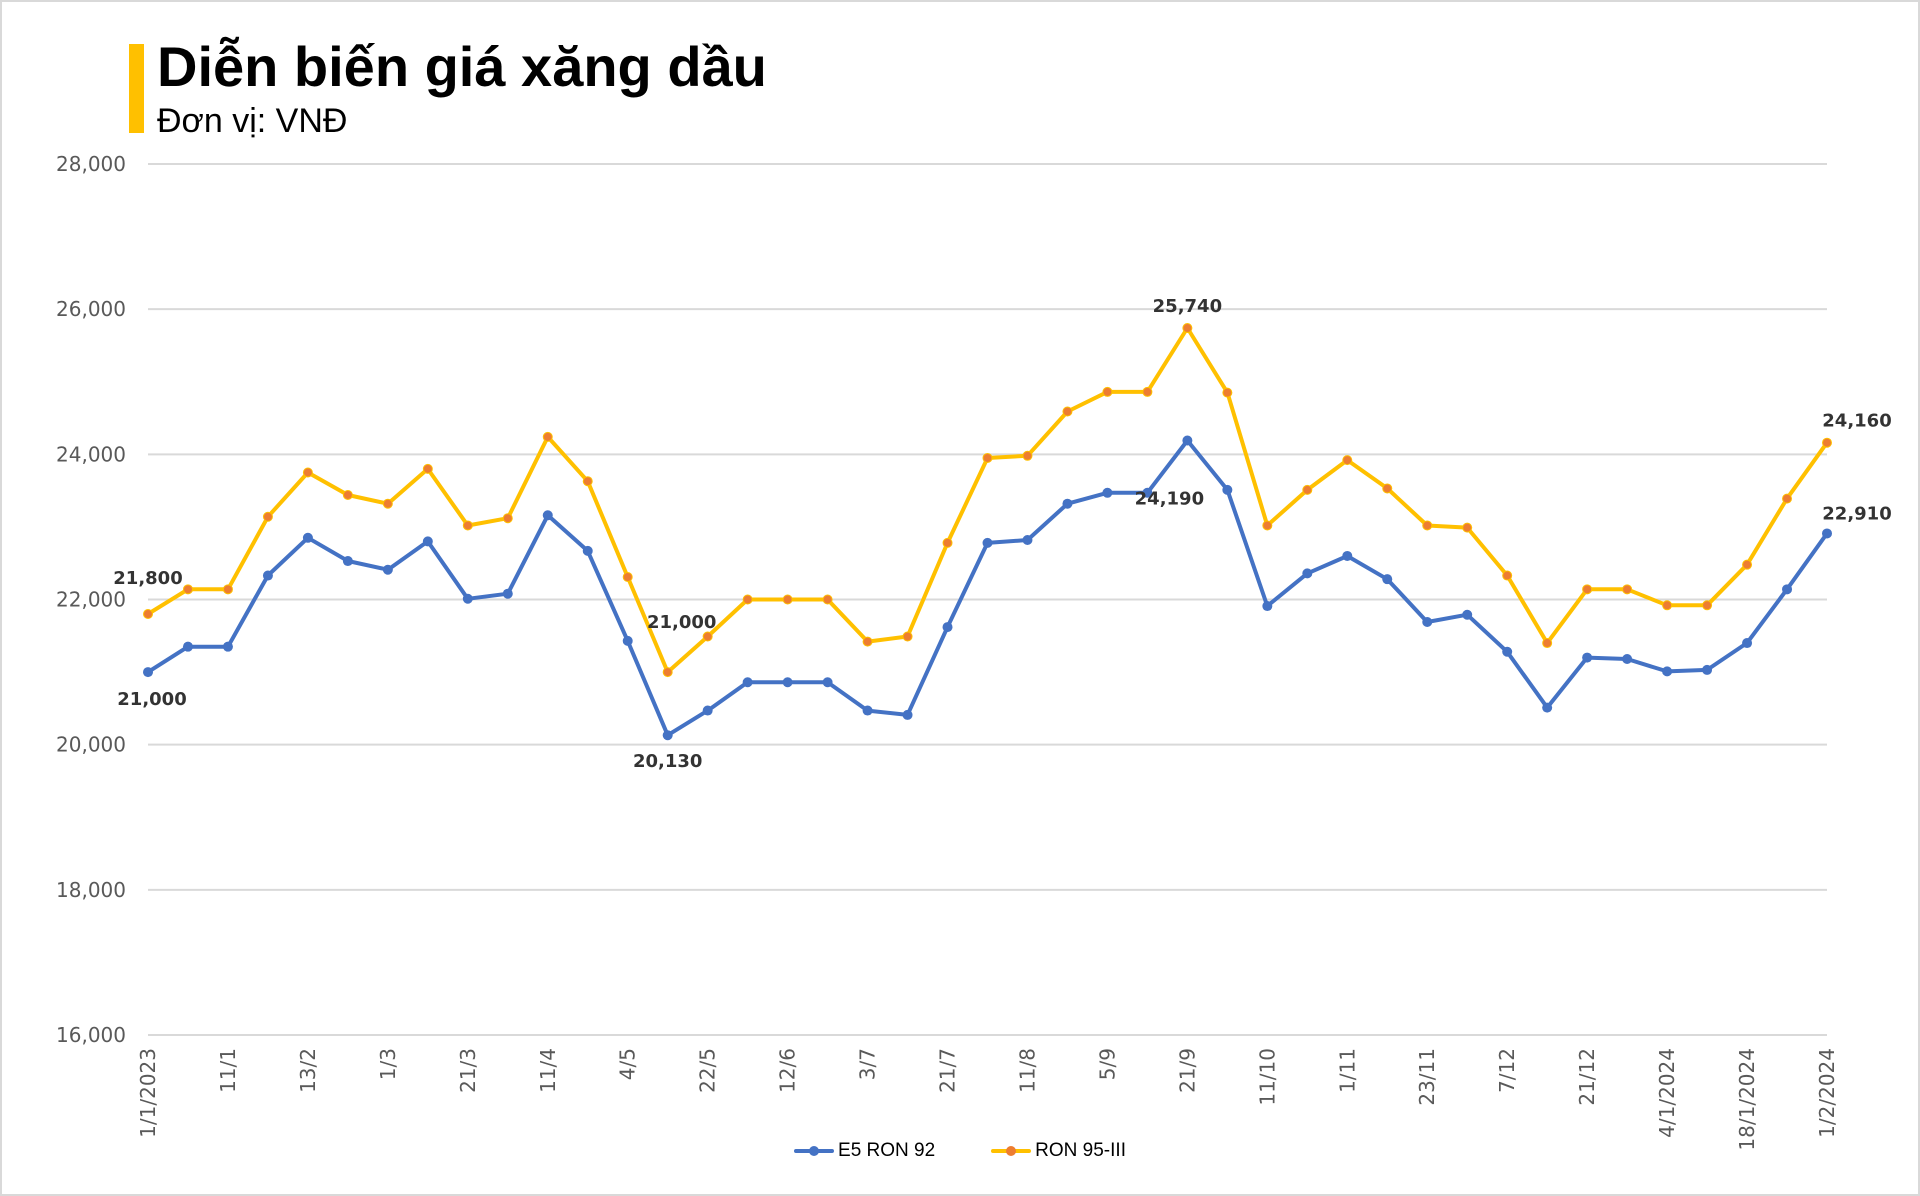 This screenshot has width=1920, height=1196. Describe the element at coordinates (1080, 1150) in the screenshot. I see `legend-label: RON 95-III` at that location.